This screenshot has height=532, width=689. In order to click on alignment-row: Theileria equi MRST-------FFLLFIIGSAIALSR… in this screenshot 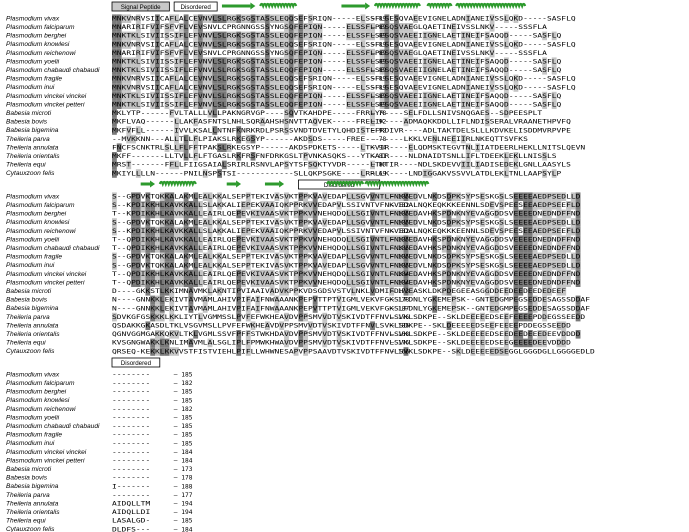, I will do `click(288, 165)`.